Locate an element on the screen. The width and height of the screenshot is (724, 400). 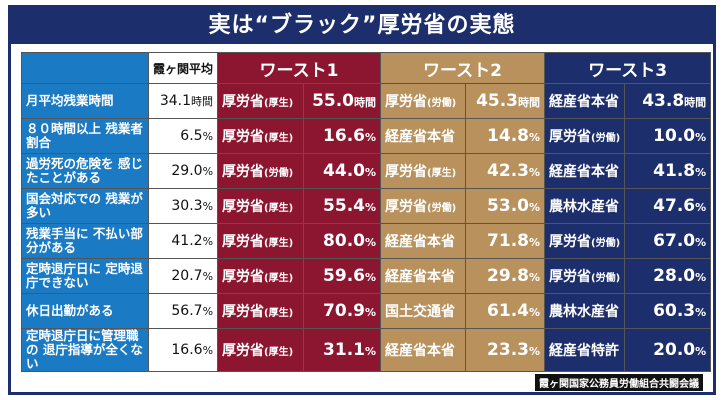
avg-value: 41.2 is located at coordinates (187, 241).